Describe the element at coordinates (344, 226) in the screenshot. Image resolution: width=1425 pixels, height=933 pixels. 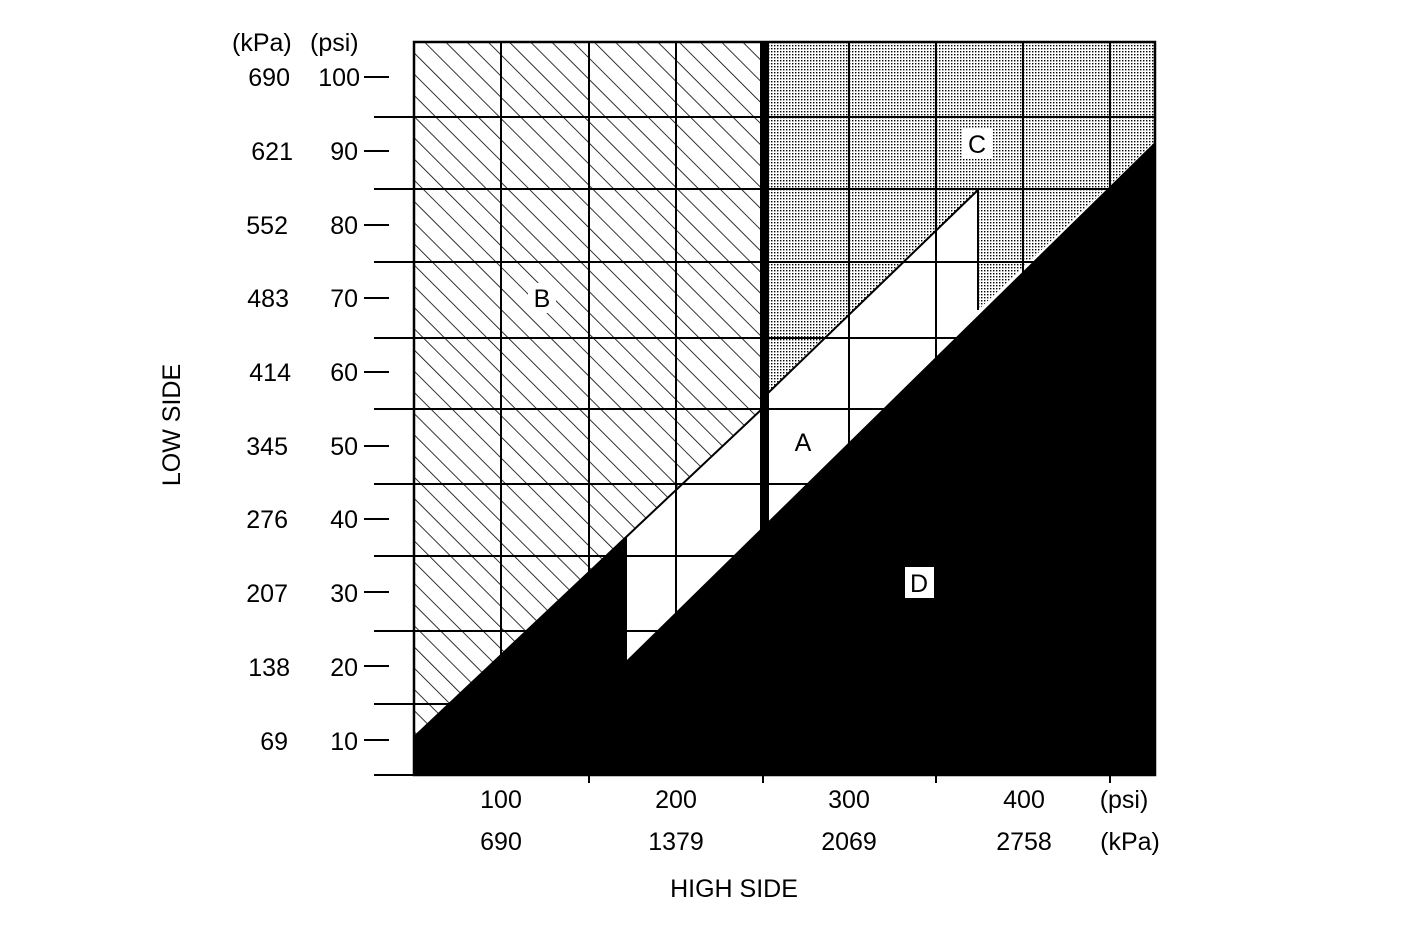
I see `y-psi-label: 80` at that location.